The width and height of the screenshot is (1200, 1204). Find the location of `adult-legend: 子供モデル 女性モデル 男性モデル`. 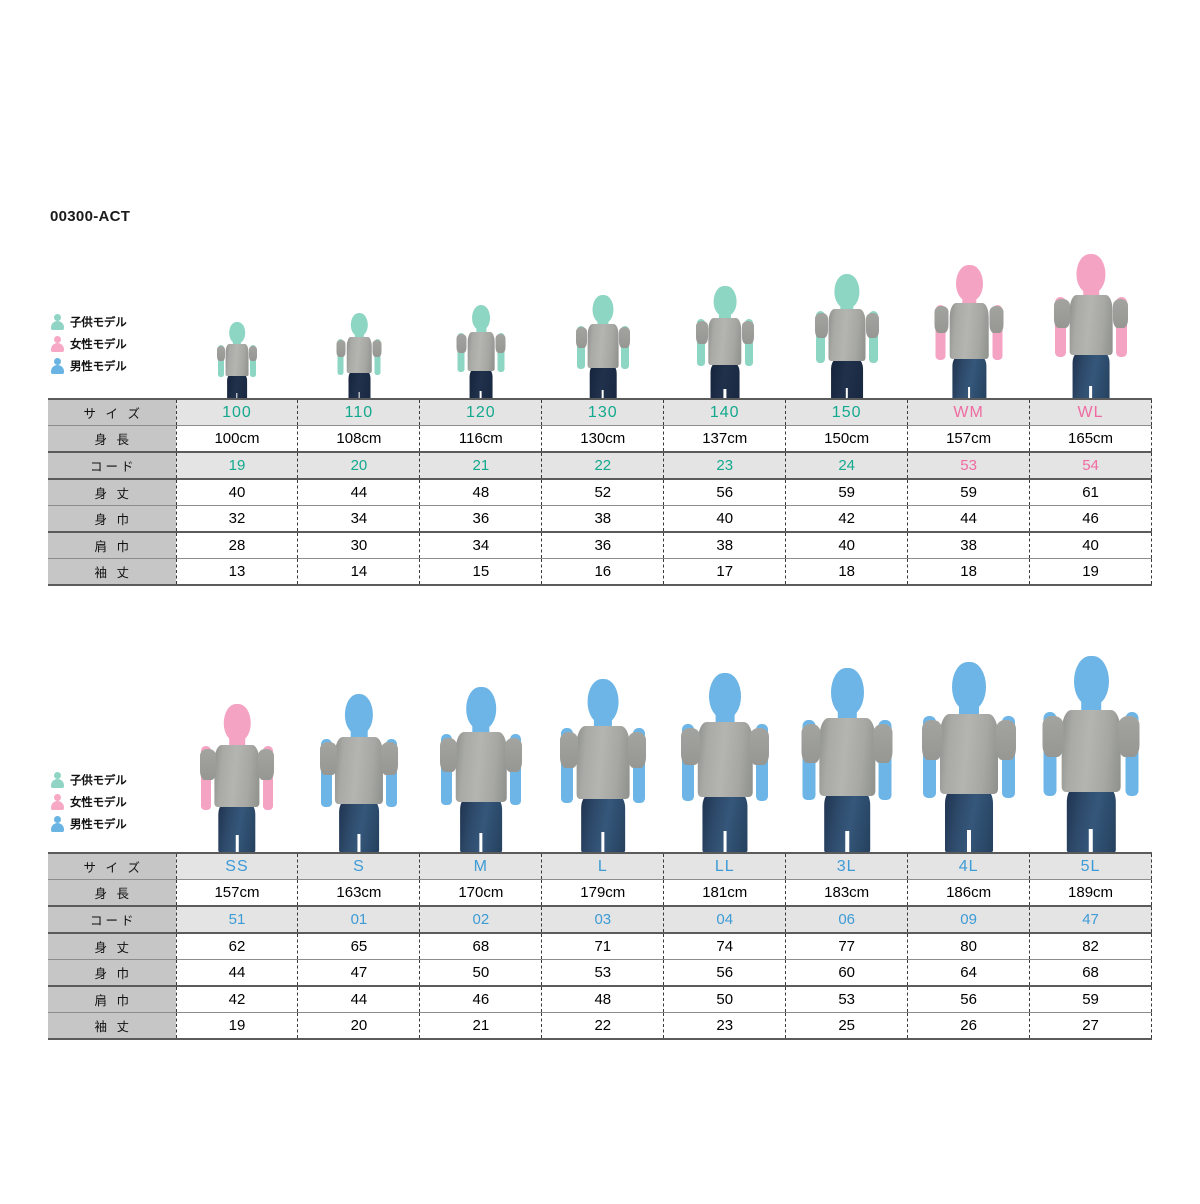

adult-legend: 子供モデル 女性モデル 男性モデル is located at coordinates (110, 803).